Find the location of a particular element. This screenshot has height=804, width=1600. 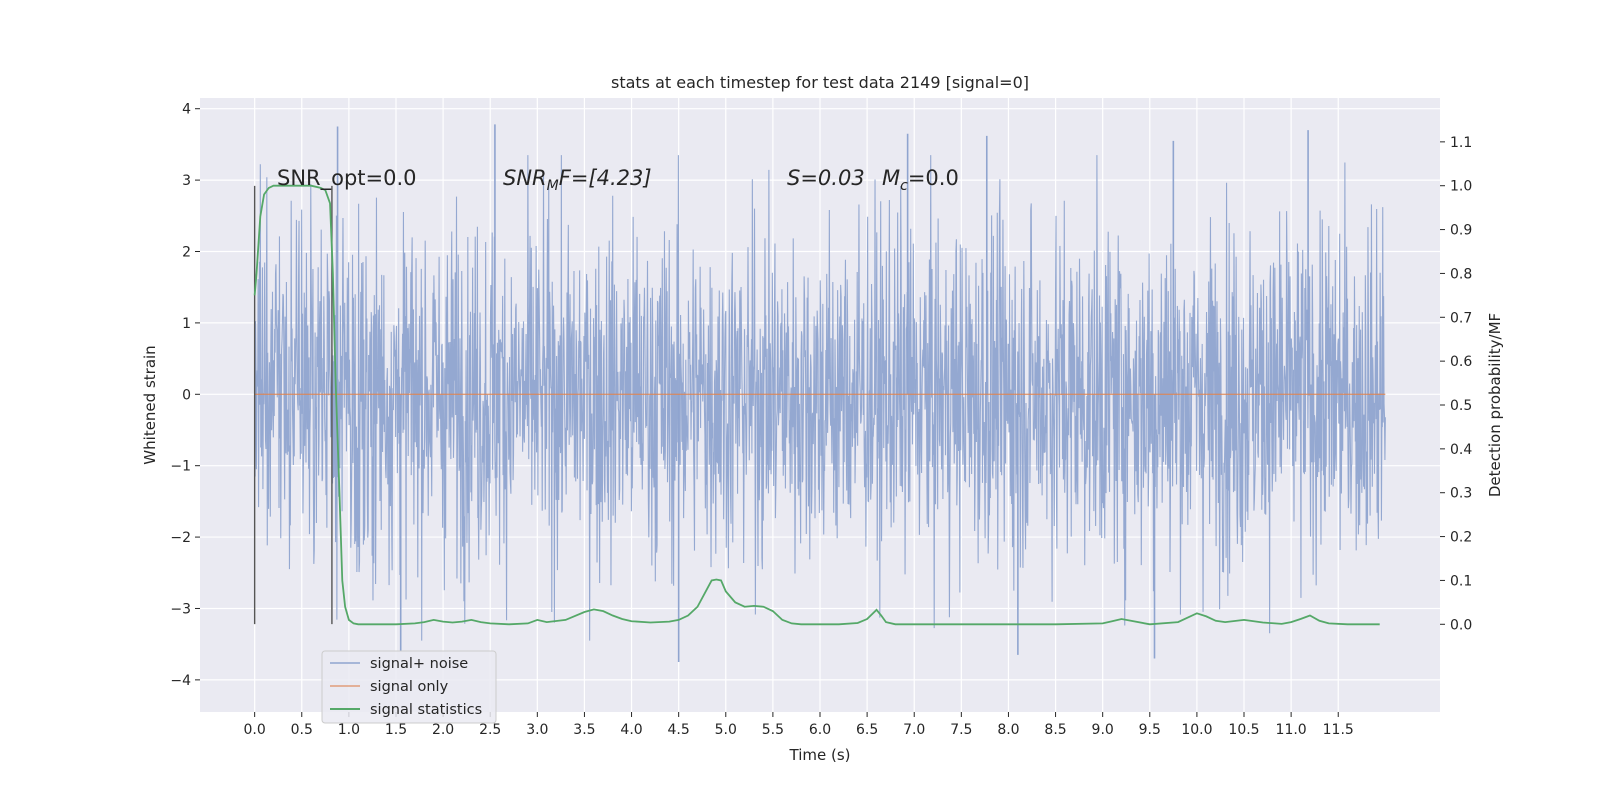

y-right-tick-label: 0.2 is located at coordinates (1461, 538).